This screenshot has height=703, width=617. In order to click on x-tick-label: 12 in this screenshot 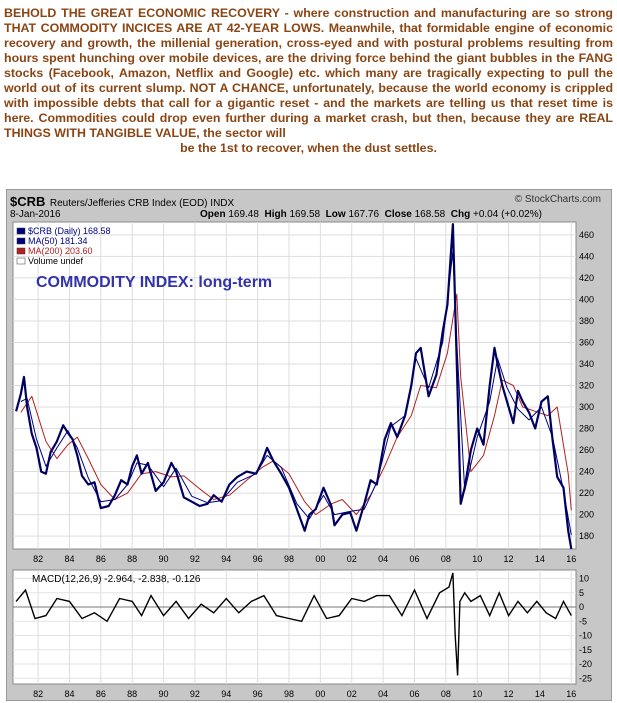, I will do `click(509, 559)`.